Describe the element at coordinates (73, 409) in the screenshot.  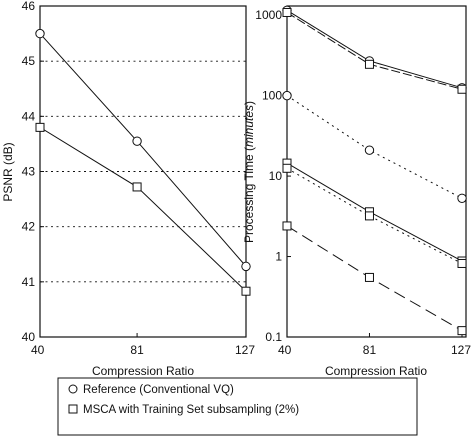
I see `legend-square-marker` at that location.